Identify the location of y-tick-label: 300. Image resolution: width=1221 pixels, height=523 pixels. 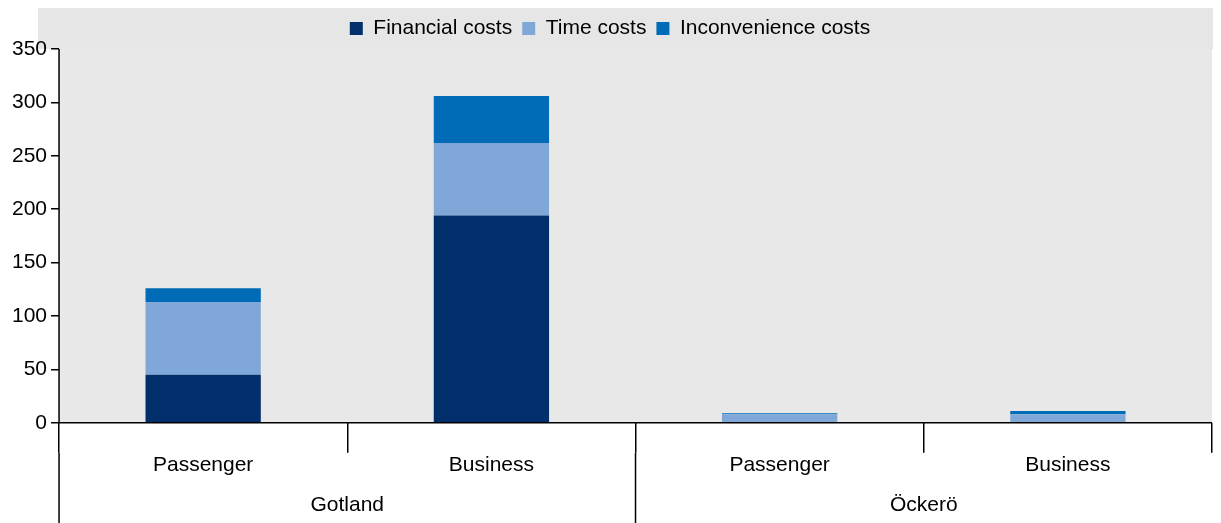
(29, 101).